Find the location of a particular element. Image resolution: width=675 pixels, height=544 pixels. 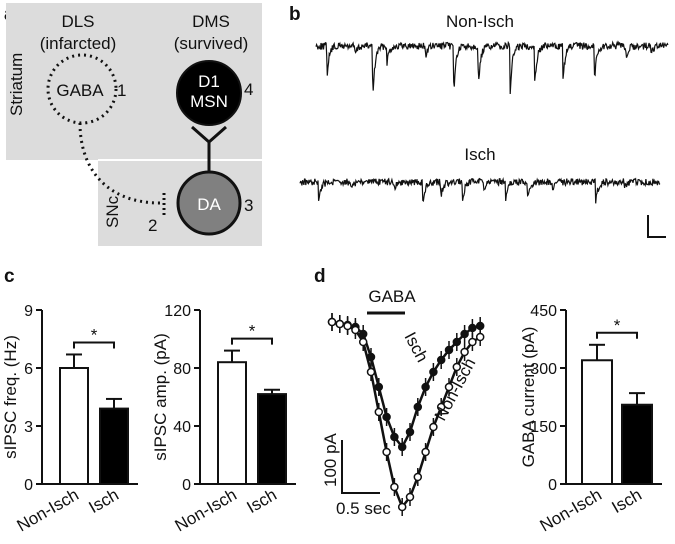

gaba-annotation: GABA is located at coordinates (392, 296).